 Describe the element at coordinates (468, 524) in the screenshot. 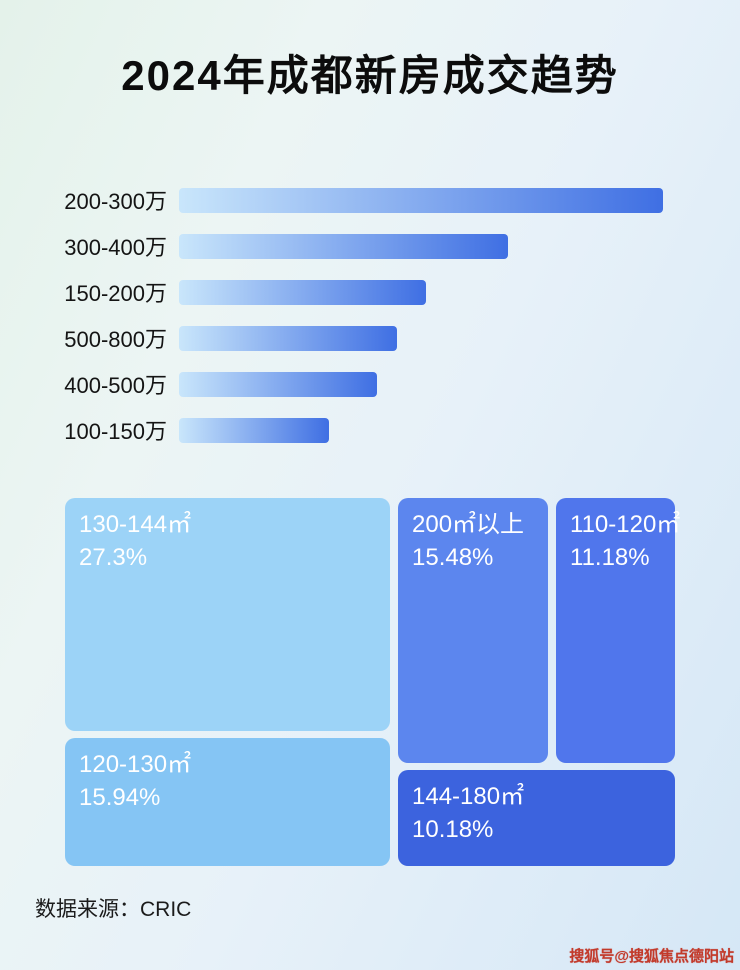

I see `treemap-cell-label: 200㎡以上` at that location.